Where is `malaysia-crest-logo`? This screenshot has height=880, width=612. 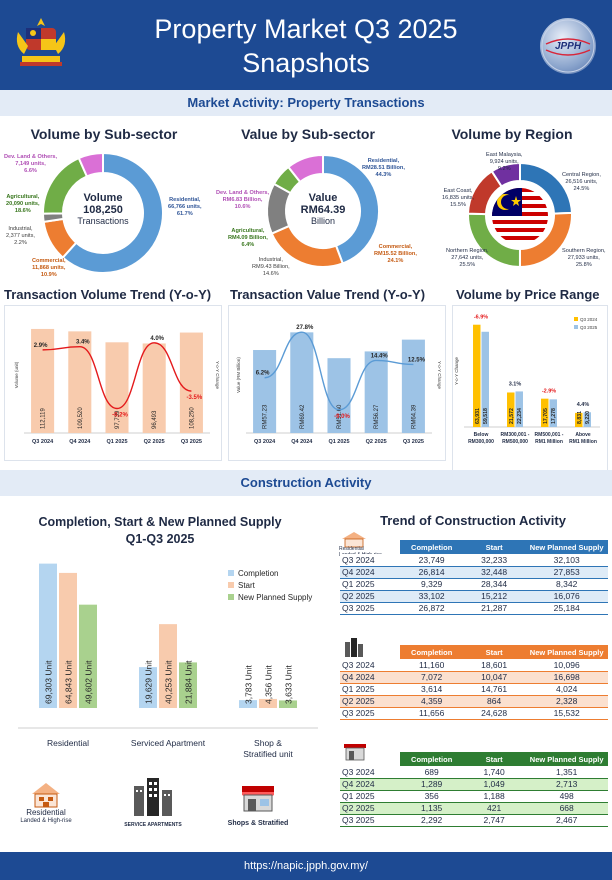
malaysia-crest-logo is located at coordinates (41, 43).